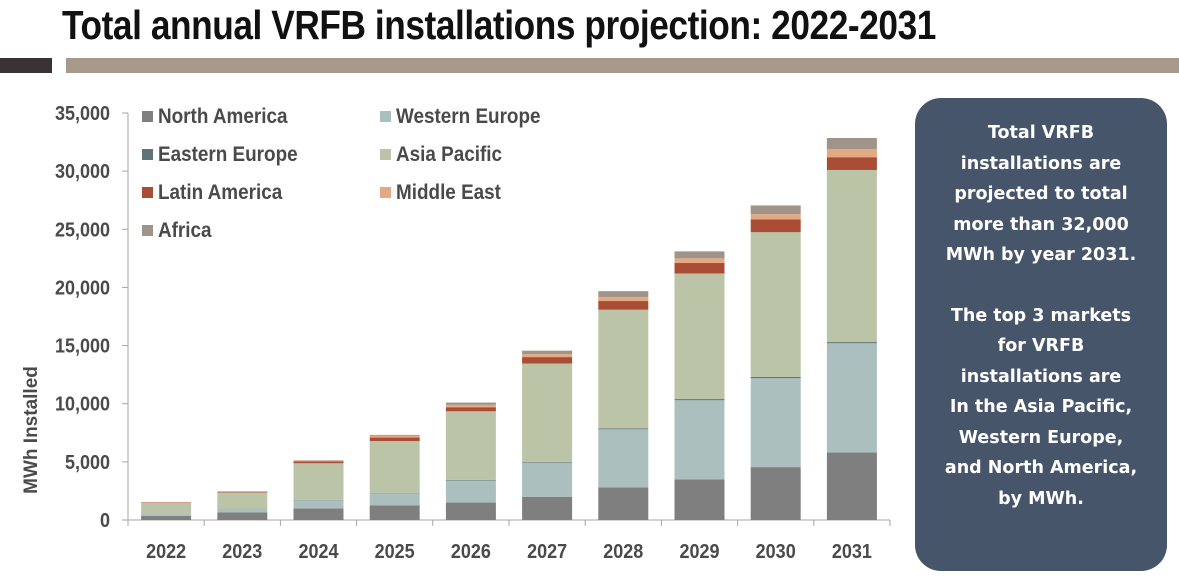 The height and width of the screenshot is (583, 1179). I want to click on x-tick-label: 2028, so click(623, 552).